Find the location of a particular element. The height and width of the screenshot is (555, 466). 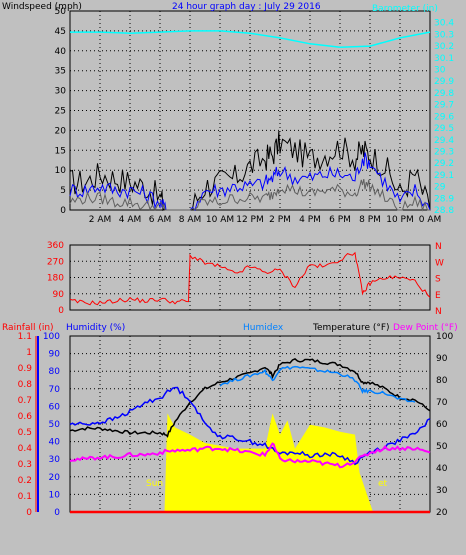

rainfall-tick-label: 1.1 is located at coordinates (25, 337).